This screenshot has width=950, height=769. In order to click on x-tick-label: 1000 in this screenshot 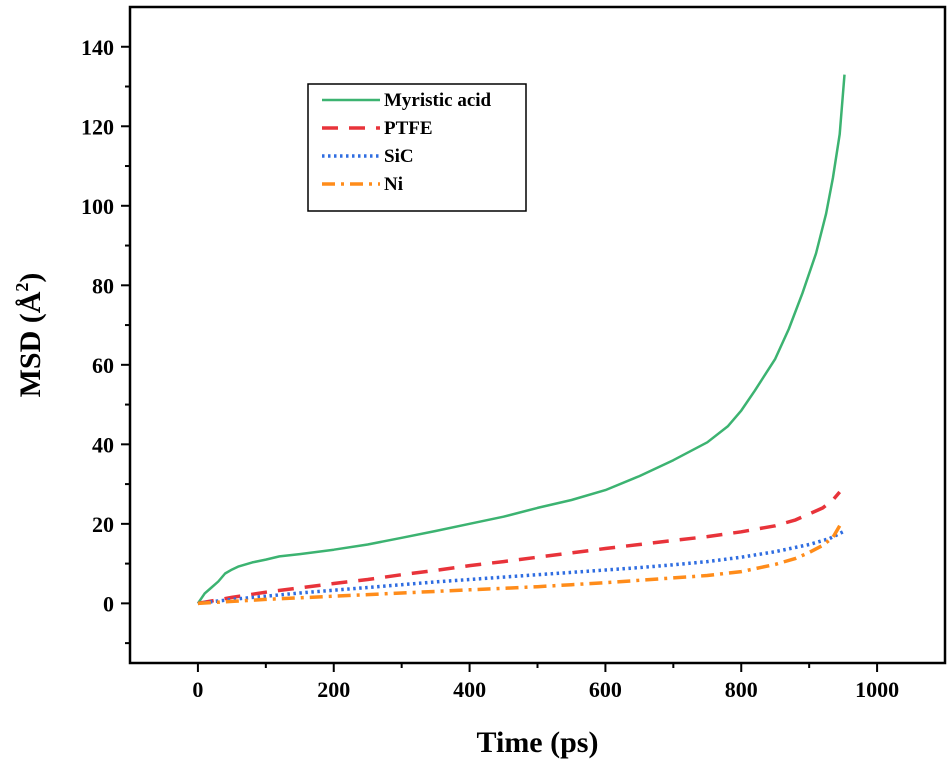, I will do `click(877, 689)`.